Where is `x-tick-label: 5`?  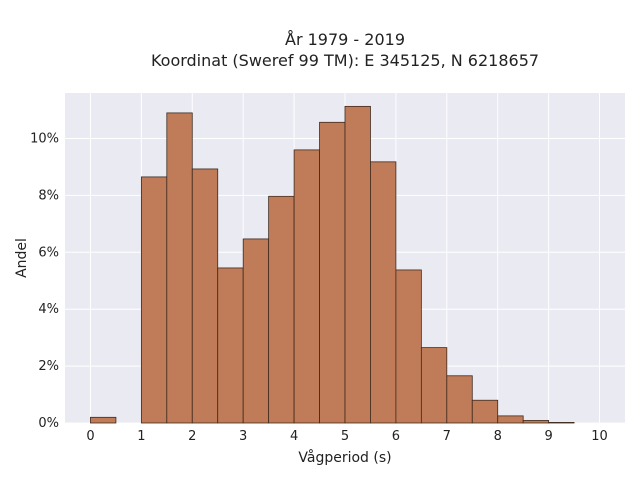 x-tick-label: 5 is located at coordinates (345, 436).